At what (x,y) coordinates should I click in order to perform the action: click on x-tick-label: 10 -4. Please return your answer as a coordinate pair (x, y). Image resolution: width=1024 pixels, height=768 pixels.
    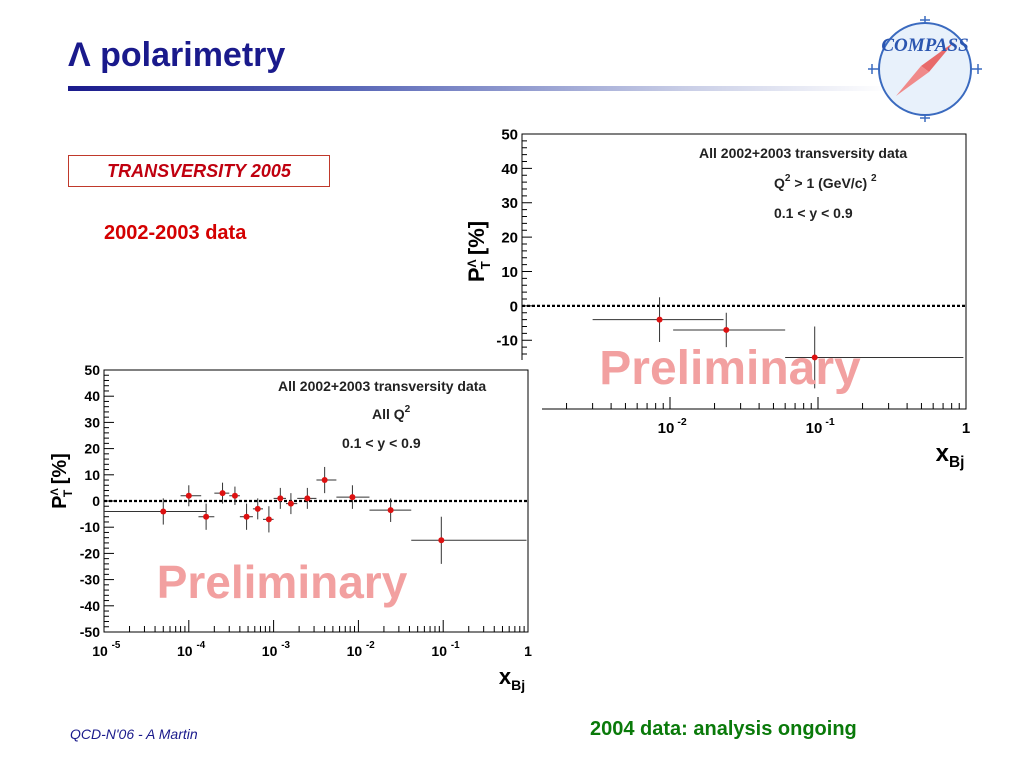
    Looking at the image, I should click on (191, 649).